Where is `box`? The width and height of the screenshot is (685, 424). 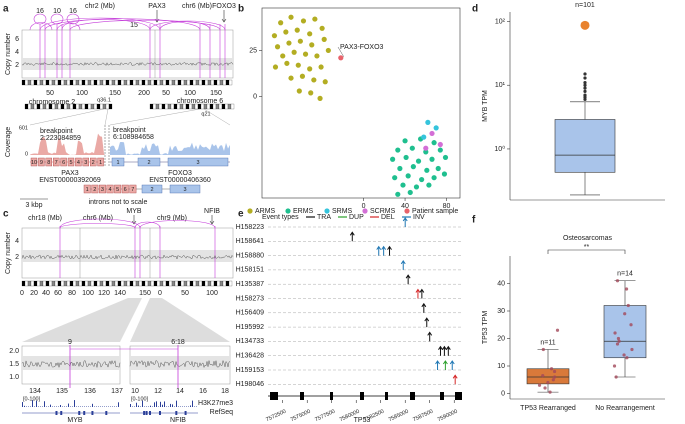
box is located at coordinates (585, 146).